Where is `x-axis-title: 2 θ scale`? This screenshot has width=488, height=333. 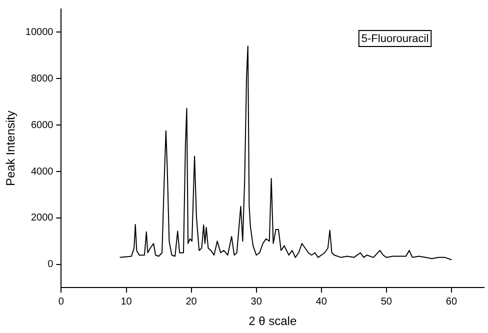
x-axis-title: 2 θ scale is located at coordinates (272, 321).